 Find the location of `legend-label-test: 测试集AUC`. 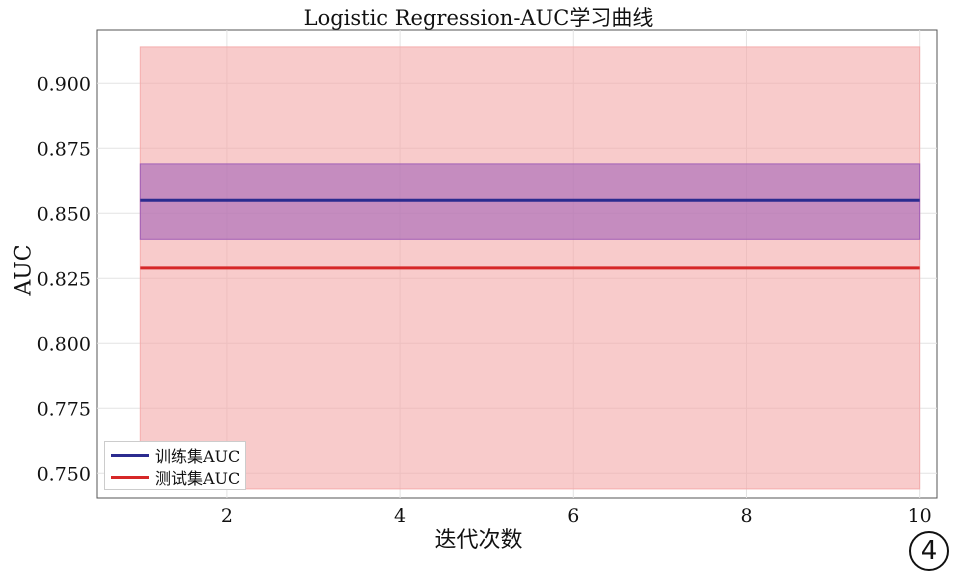

legend-label-test: 测试集AUC is located at coordinates (198, 478).